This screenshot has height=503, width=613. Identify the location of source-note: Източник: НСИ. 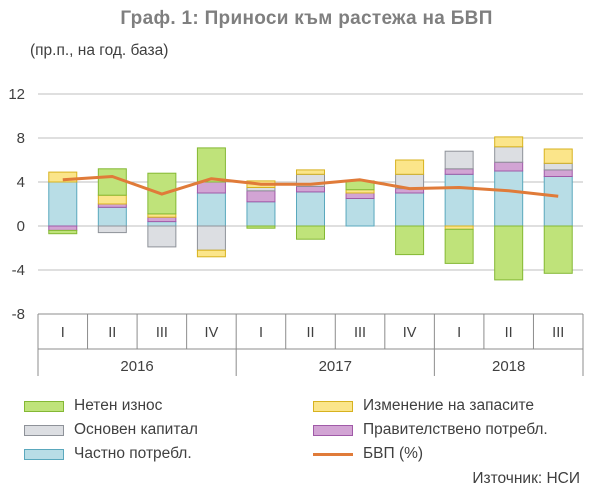
(526, 478).